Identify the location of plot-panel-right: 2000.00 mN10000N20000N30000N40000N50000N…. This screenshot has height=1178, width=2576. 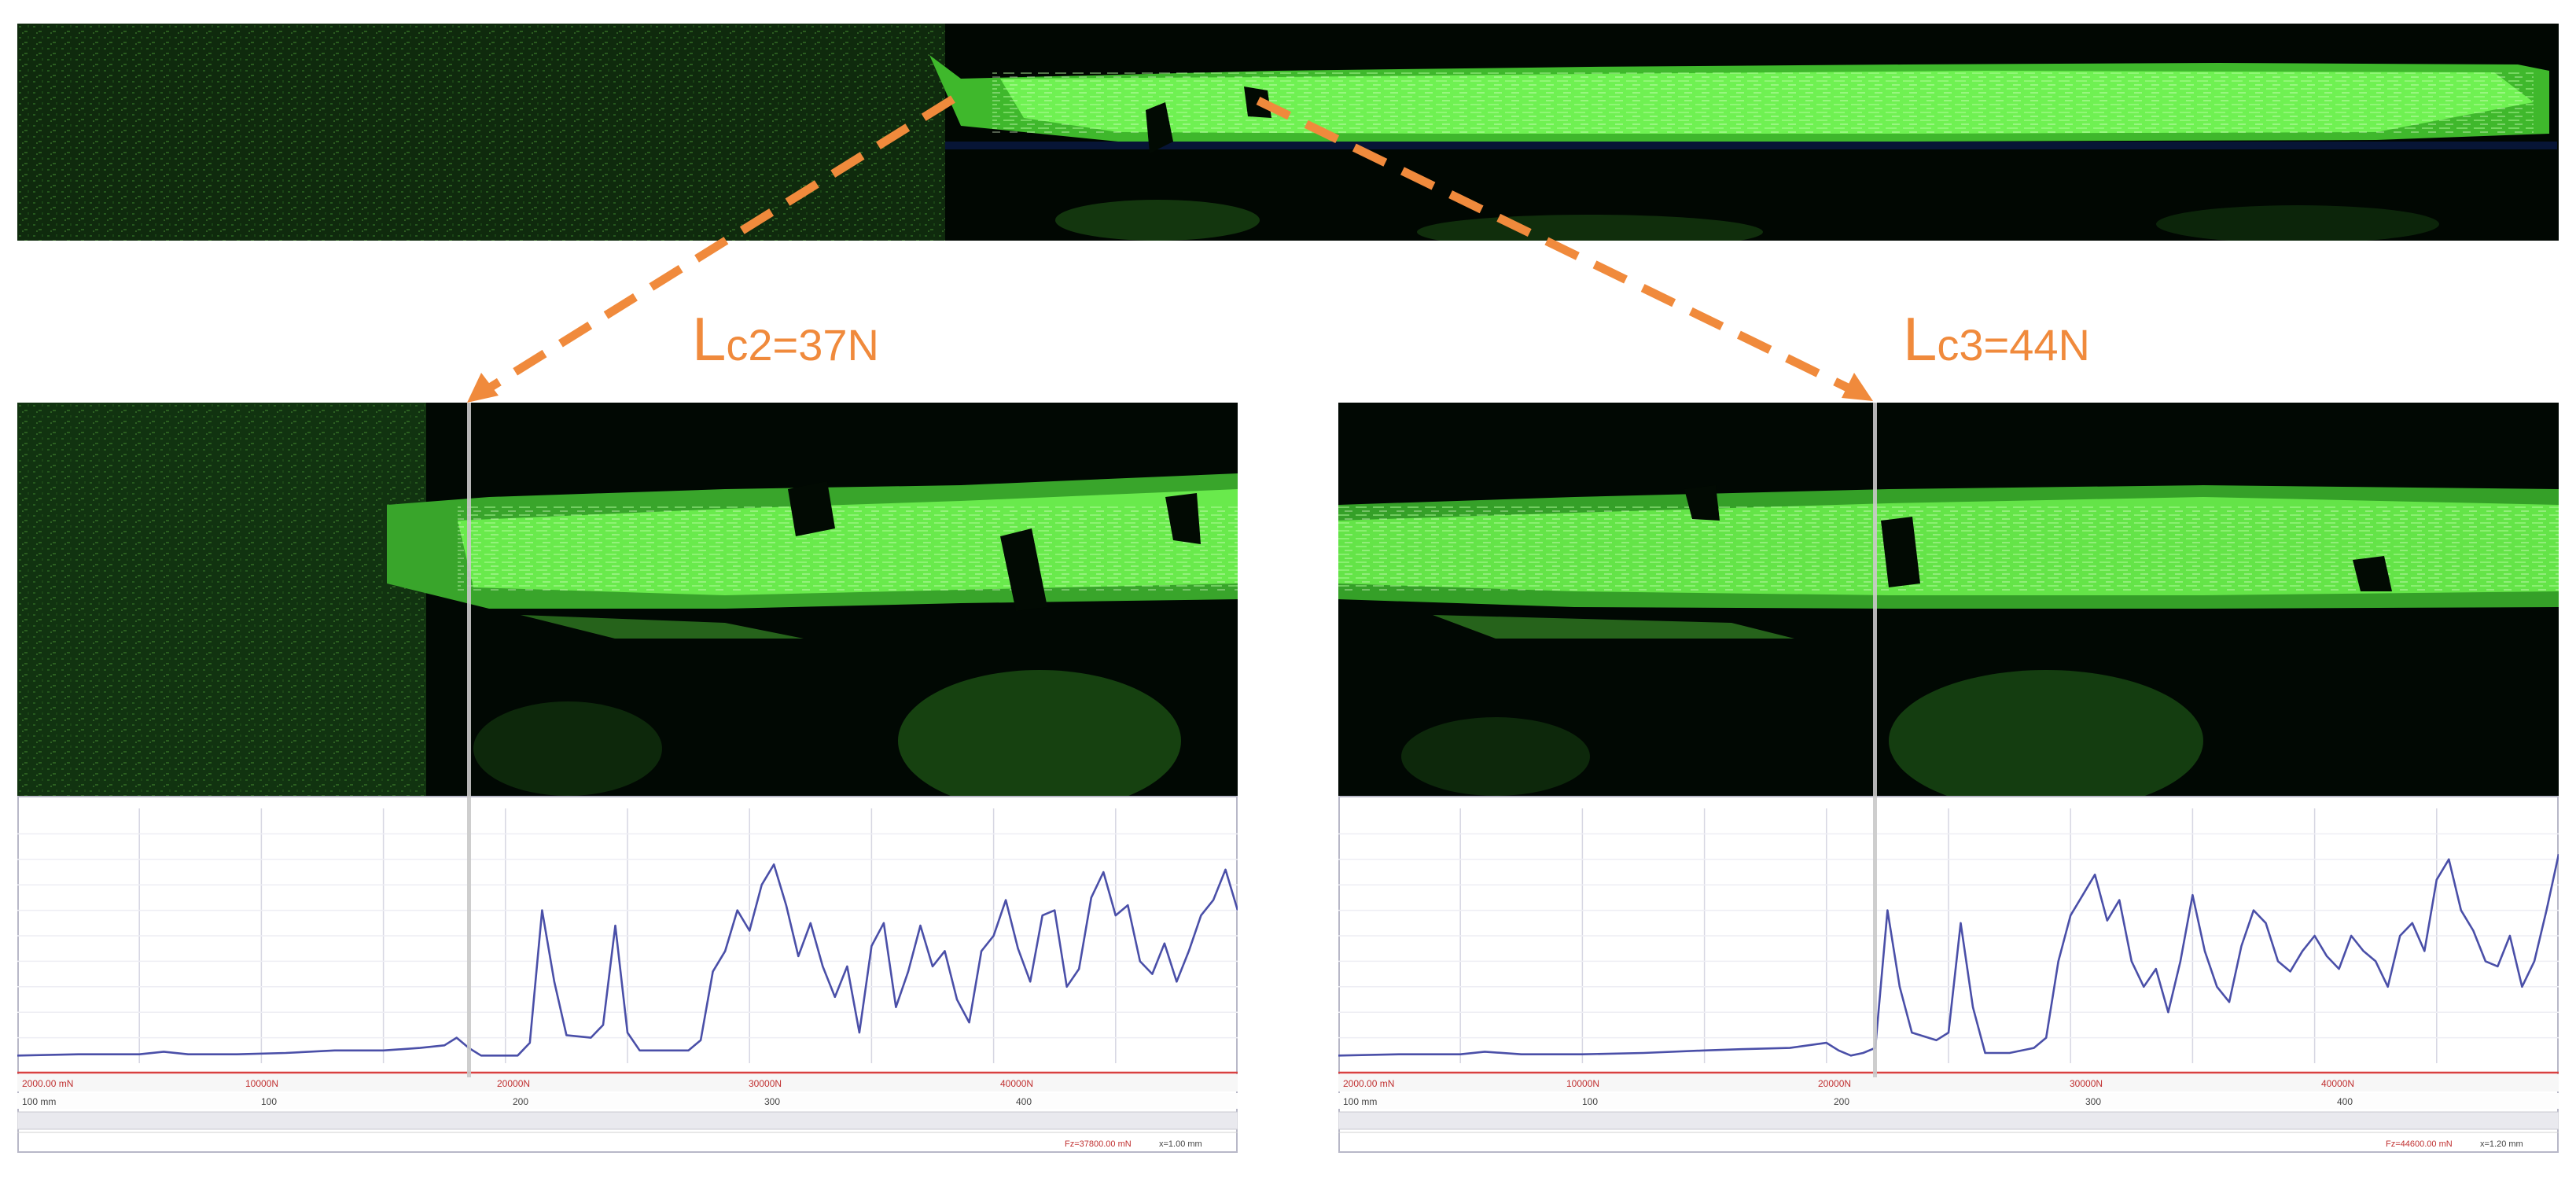
(1948, 974).